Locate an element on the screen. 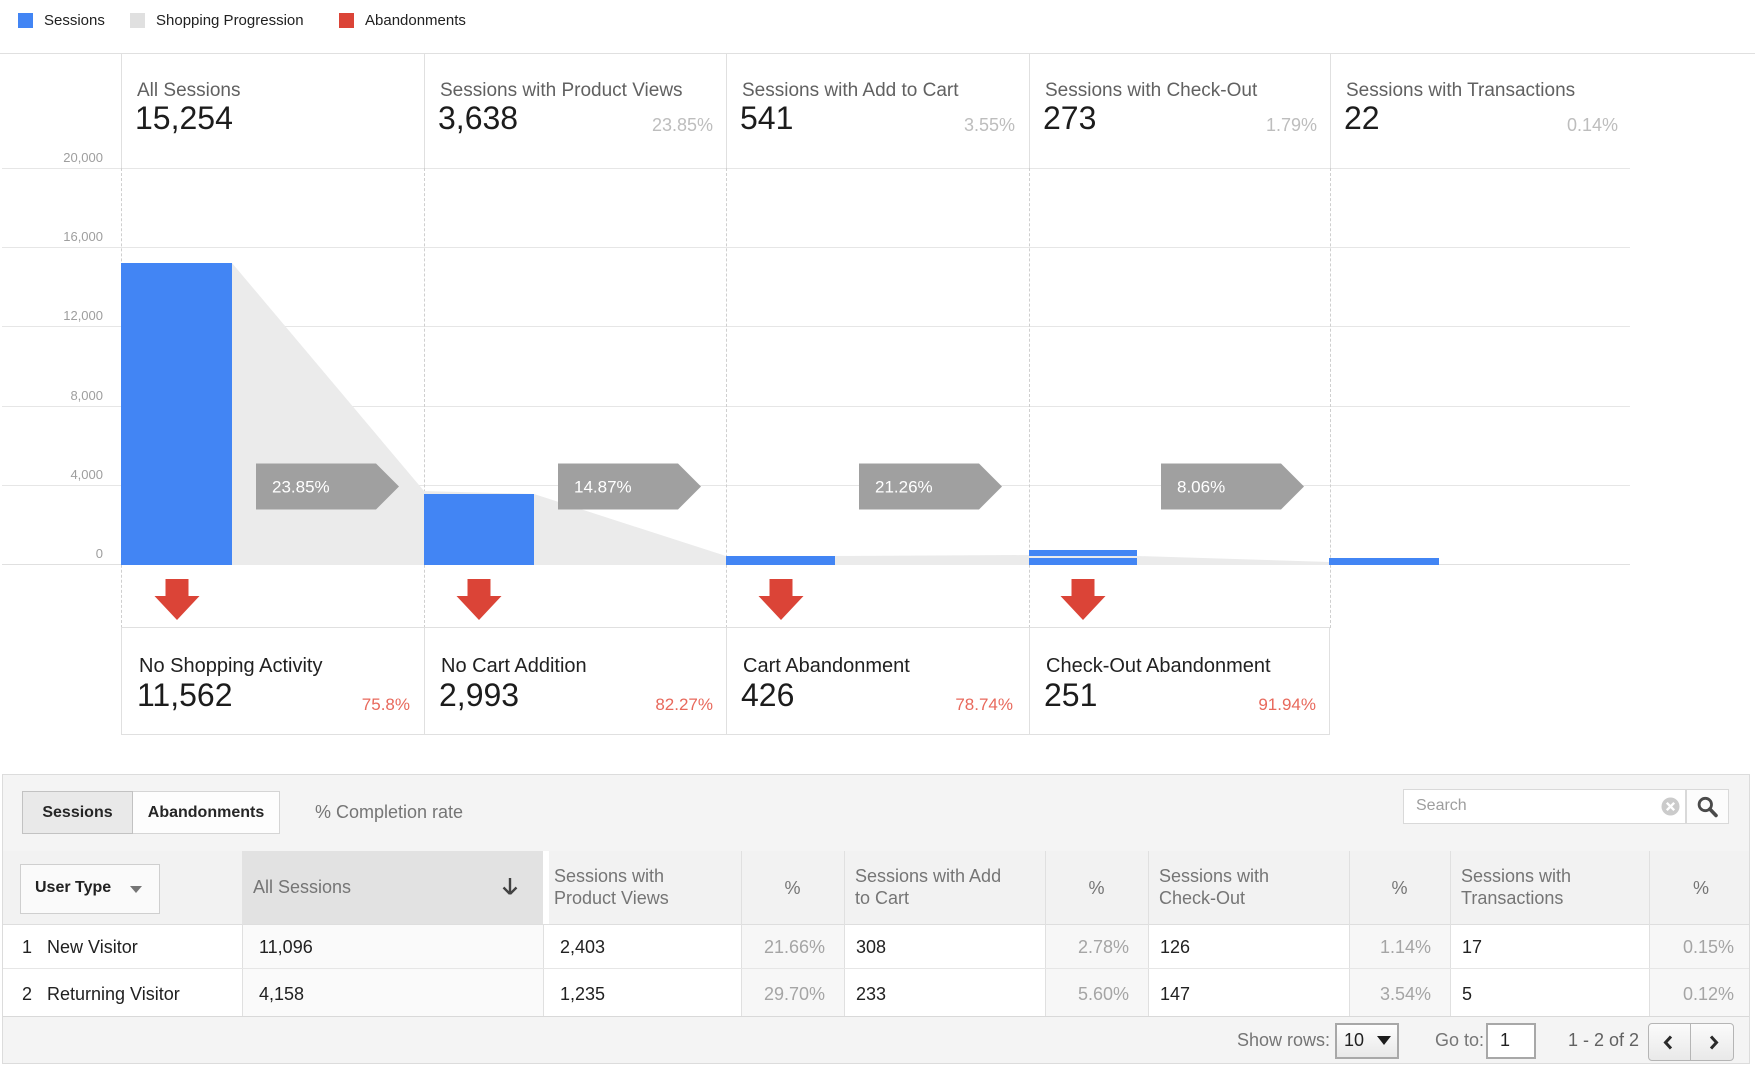  svg-text: 21.26% is located at coordinates (904, 487).